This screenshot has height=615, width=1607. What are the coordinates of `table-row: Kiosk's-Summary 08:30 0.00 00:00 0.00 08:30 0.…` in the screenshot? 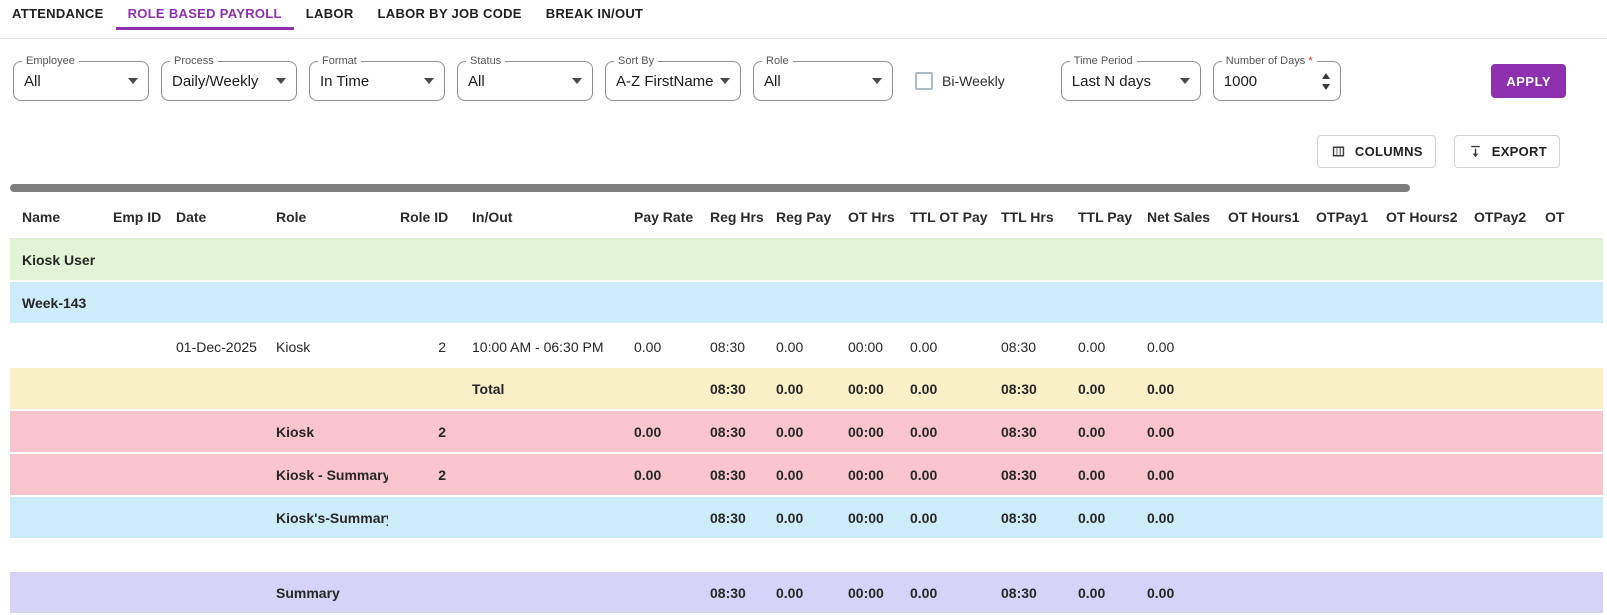 It's located at (806, 518).